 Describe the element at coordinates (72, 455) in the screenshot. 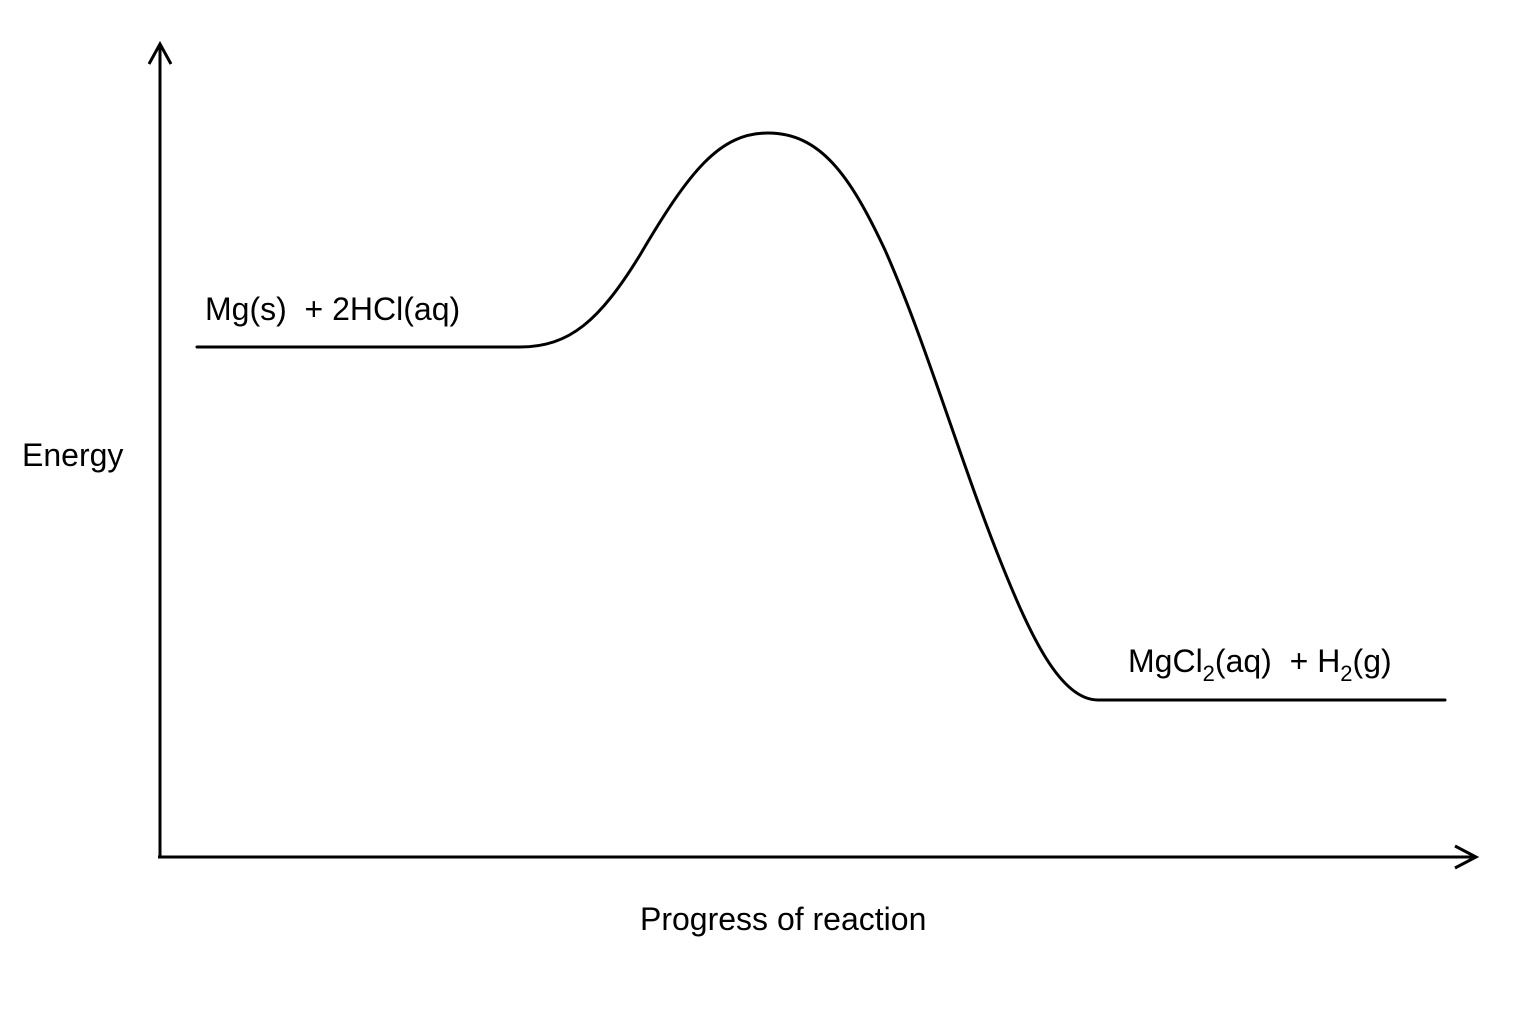

I see `y-axis-label: Energy` at that location.